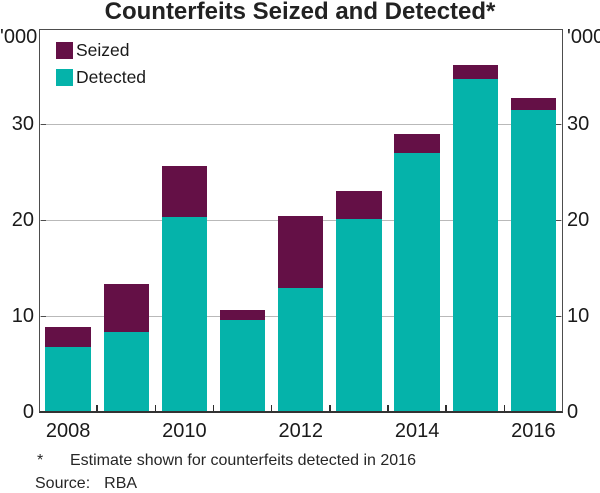 This screenshot has width=600, height=493. What do you see at coordinates (242, 366) in the screenshot?
I see `bar-2011-detected` at bounding box center [242, 366].